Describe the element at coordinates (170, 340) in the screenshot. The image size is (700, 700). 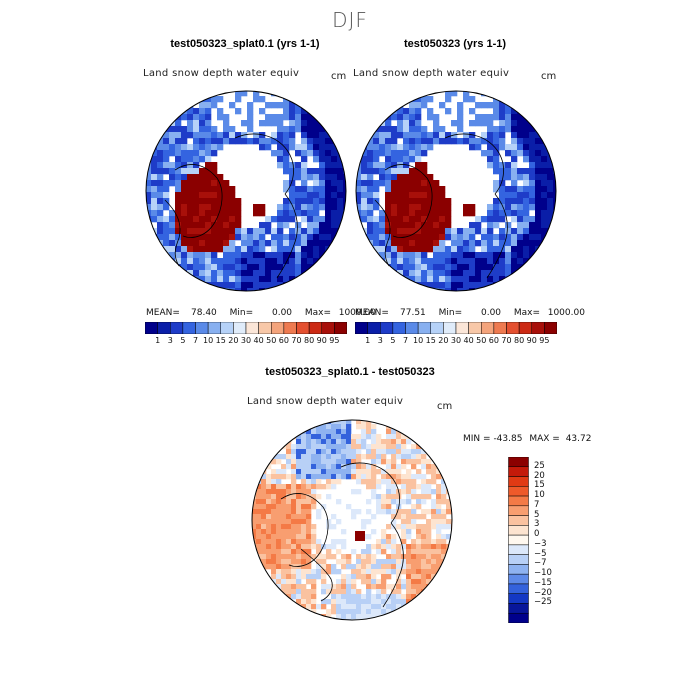
I see `cb1-tick-1: 3` at that location.